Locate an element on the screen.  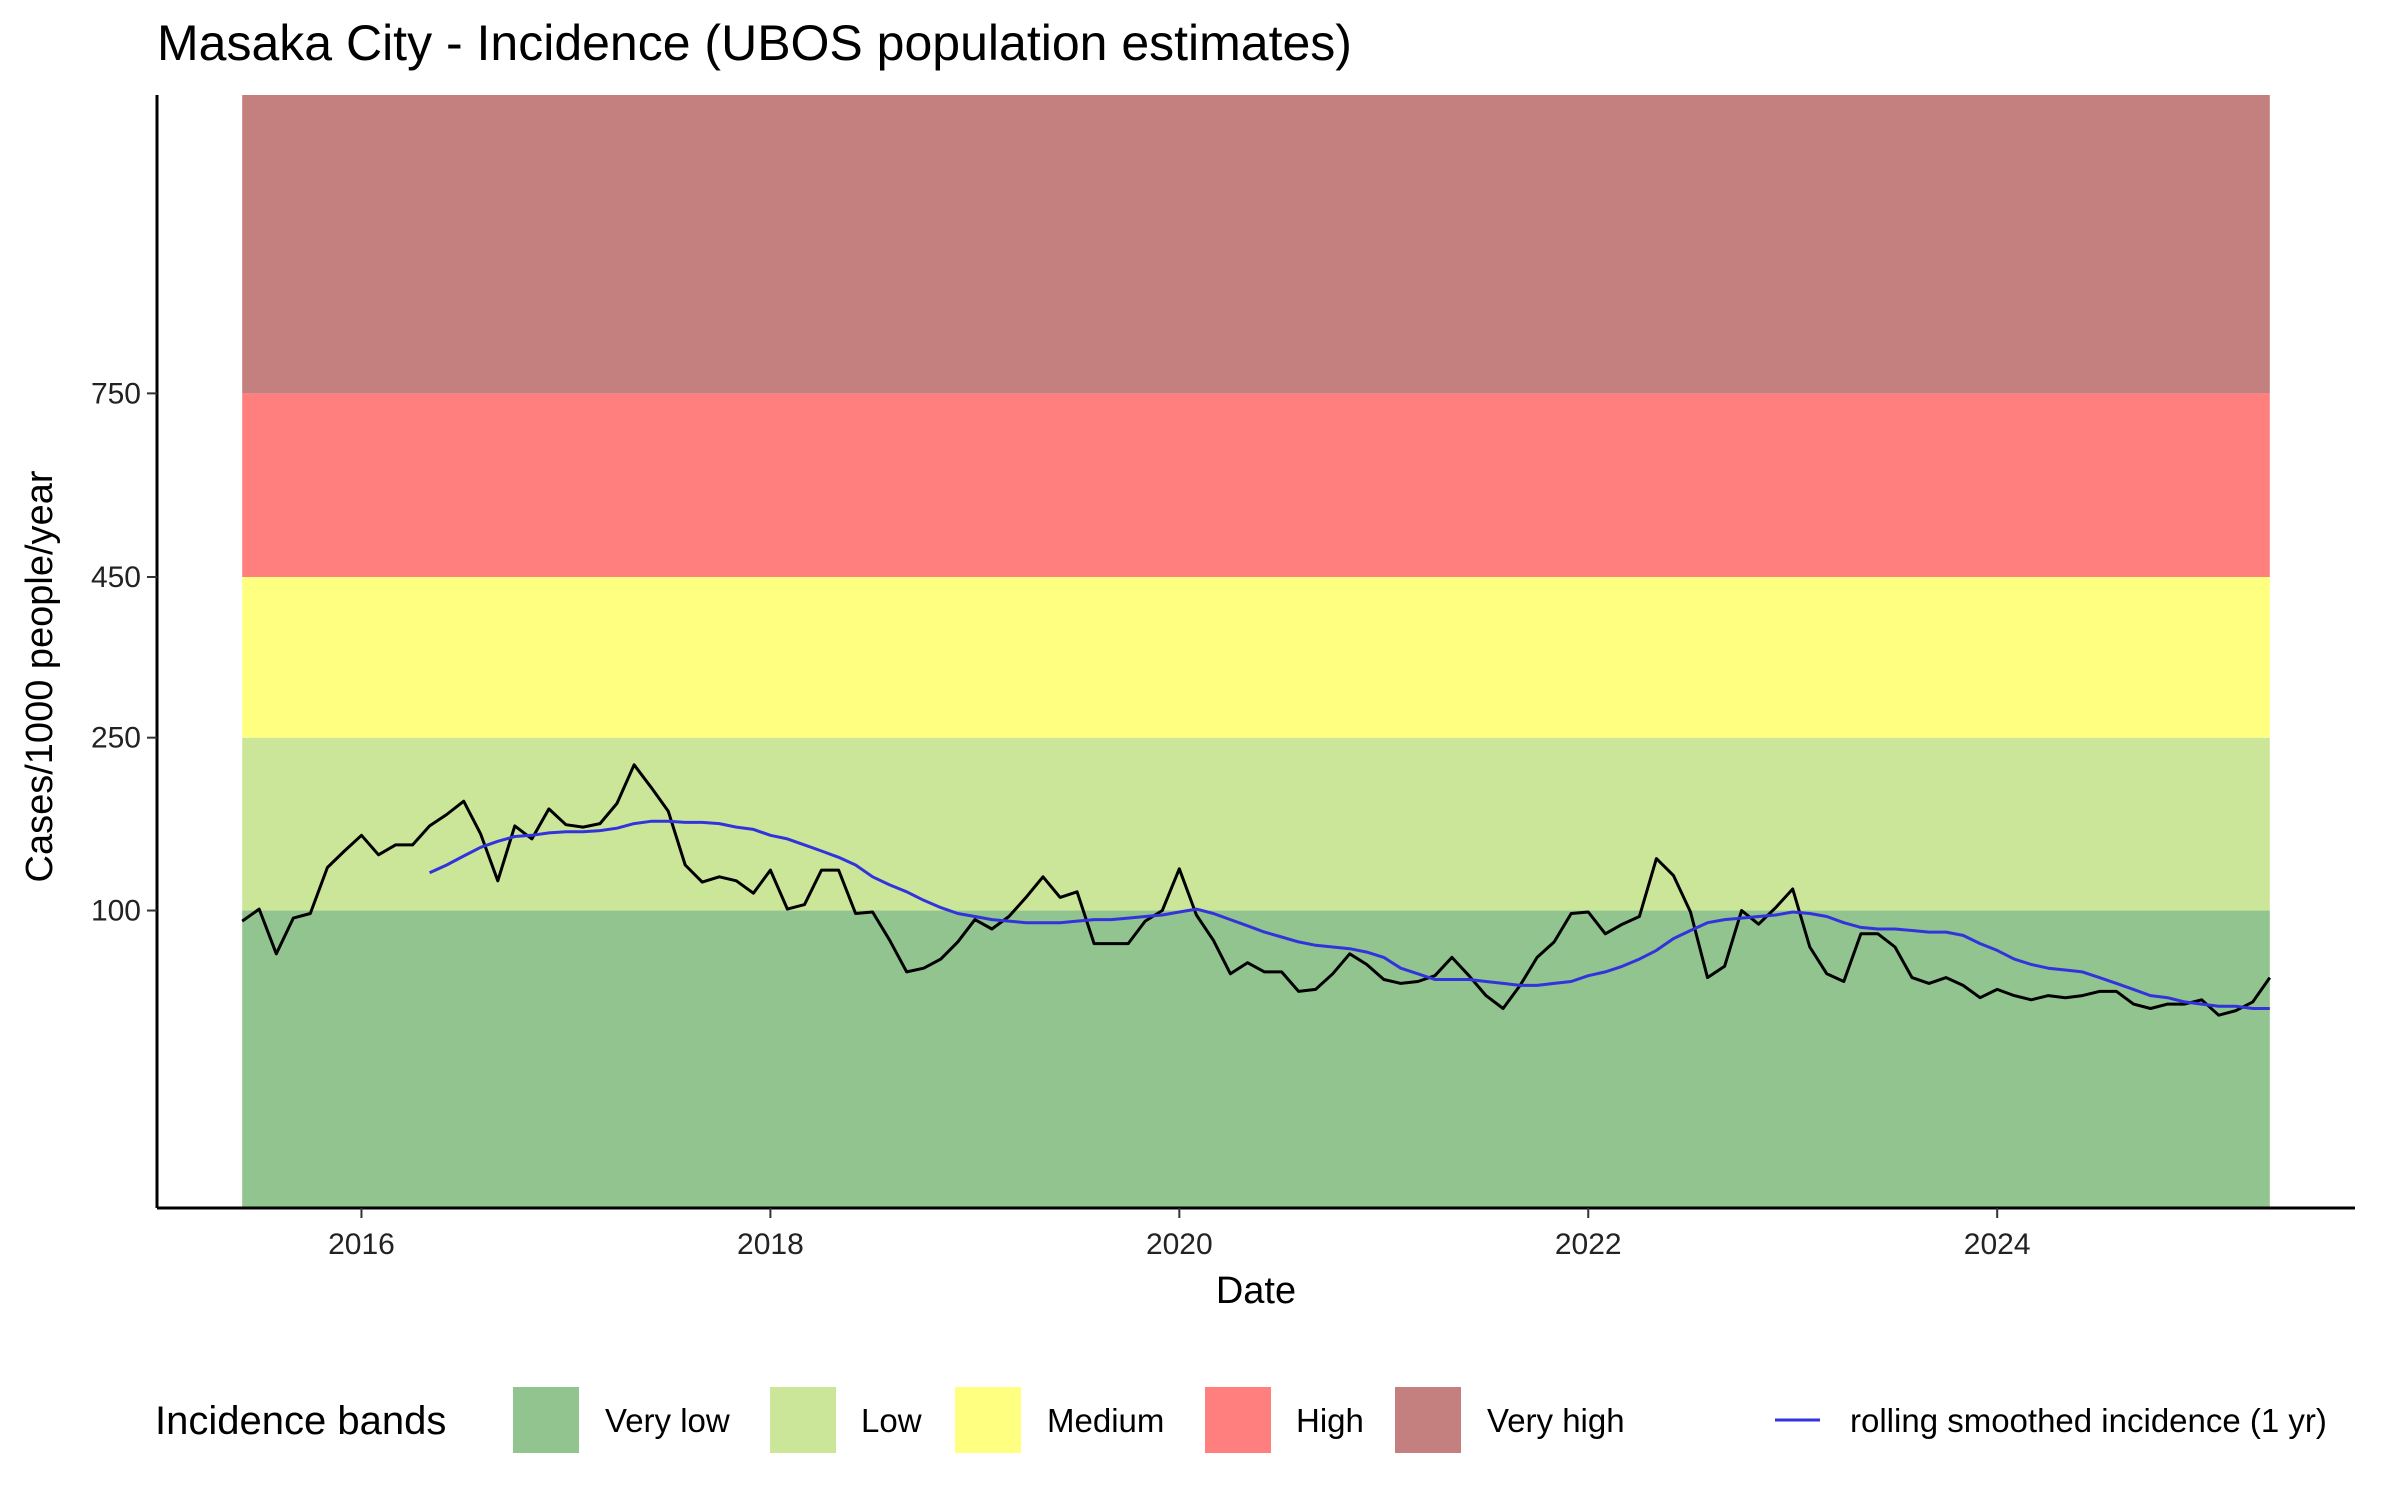
x-tick-label-2024: 2024 is located at coordinates (1997, 1244).